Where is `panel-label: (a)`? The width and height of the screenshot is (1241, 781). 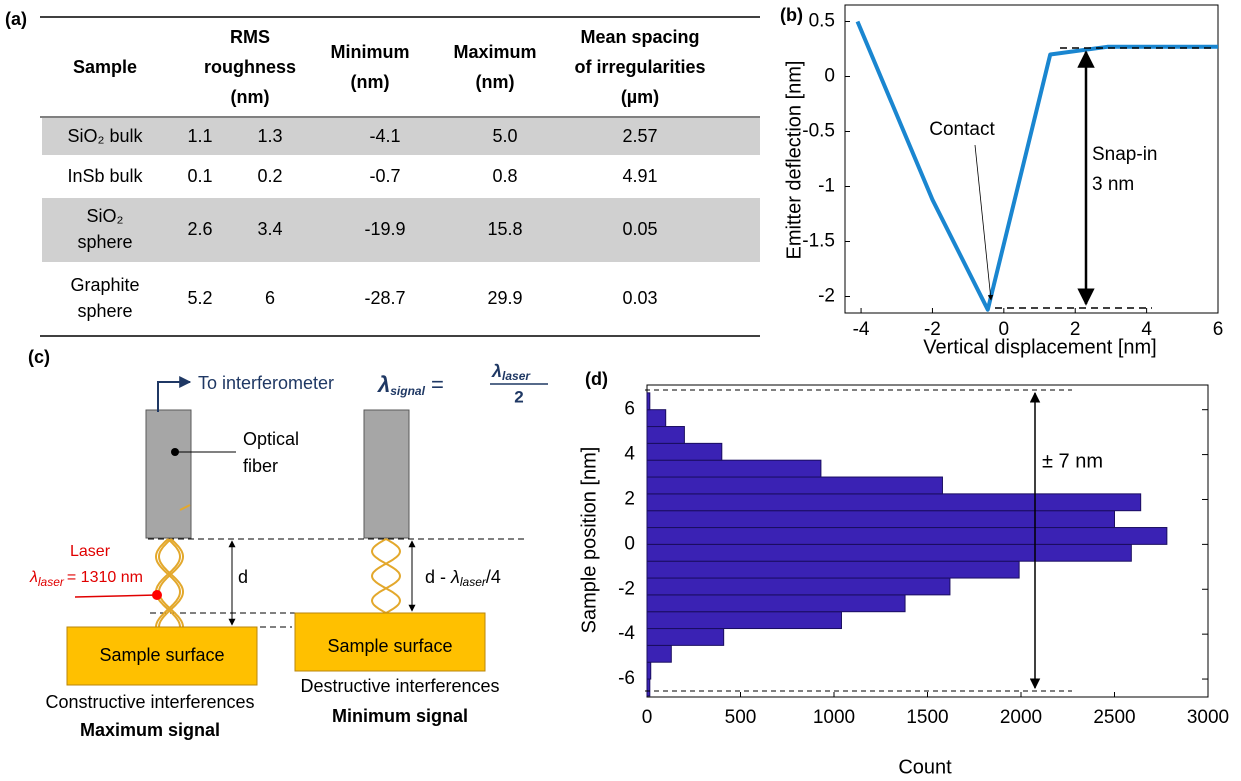 panel-label: (a) is located at coordinates (16, 19).